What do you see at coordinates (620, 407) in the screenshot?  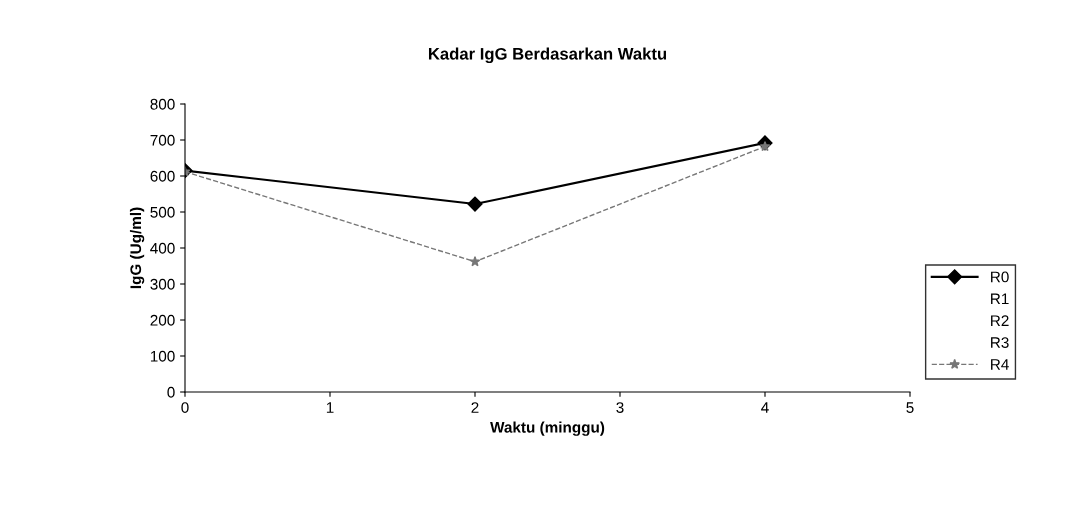 I see `x-tick-label: 3` at bounding box center [620, 407].